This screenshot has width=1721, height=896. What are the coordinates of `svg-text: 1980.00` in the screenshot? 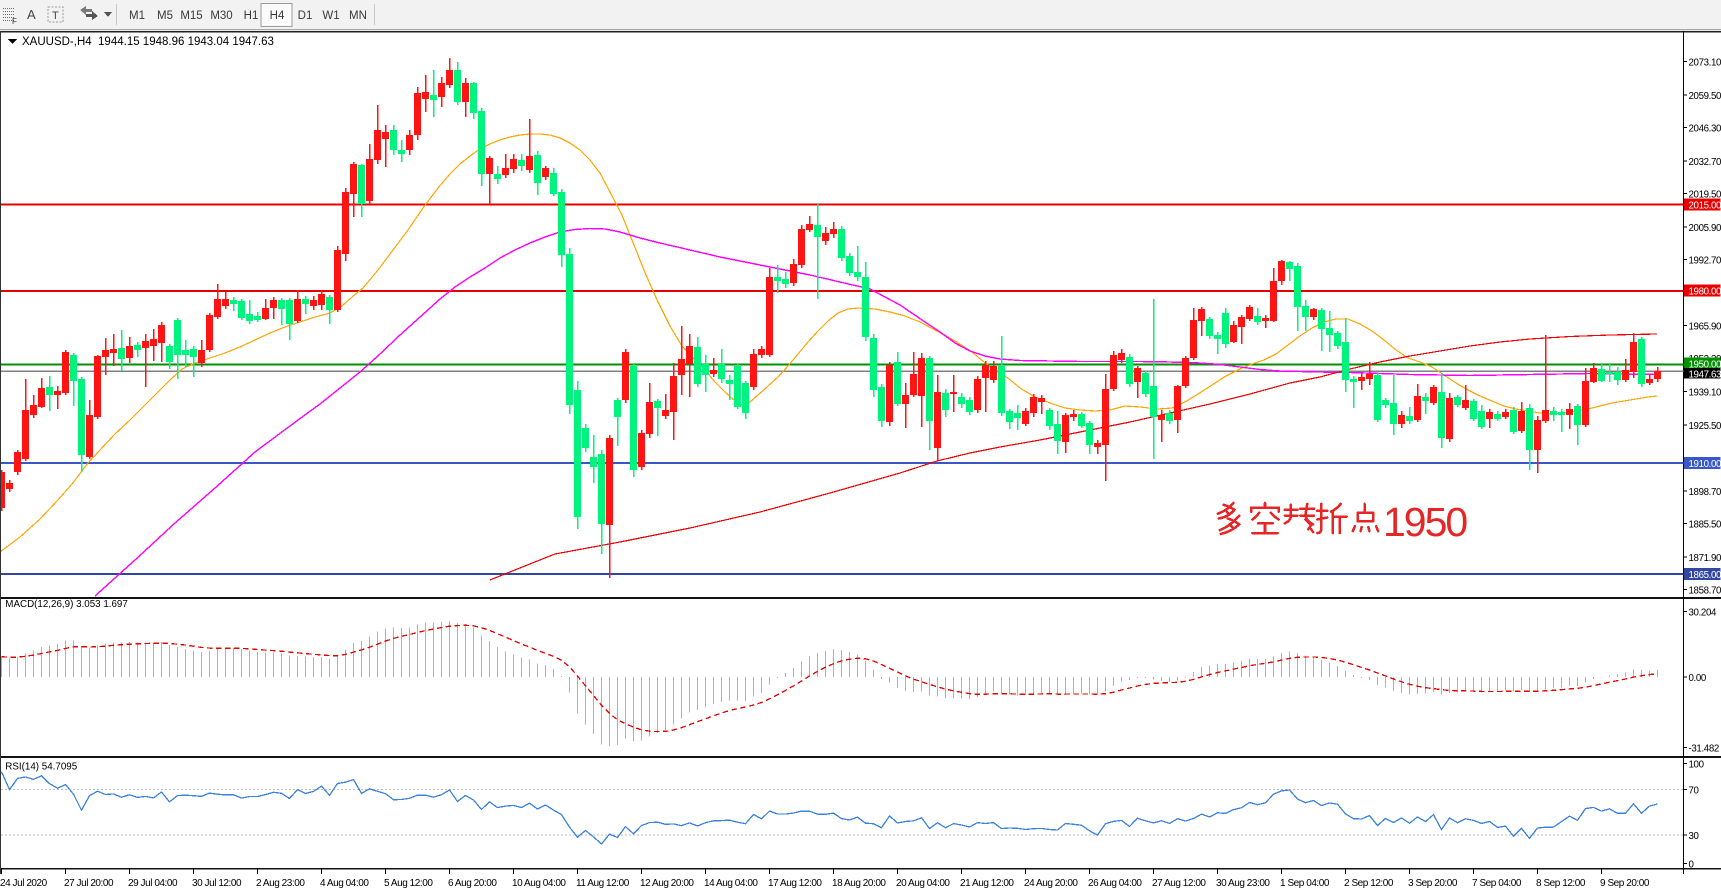 It's located at (1705, 292).